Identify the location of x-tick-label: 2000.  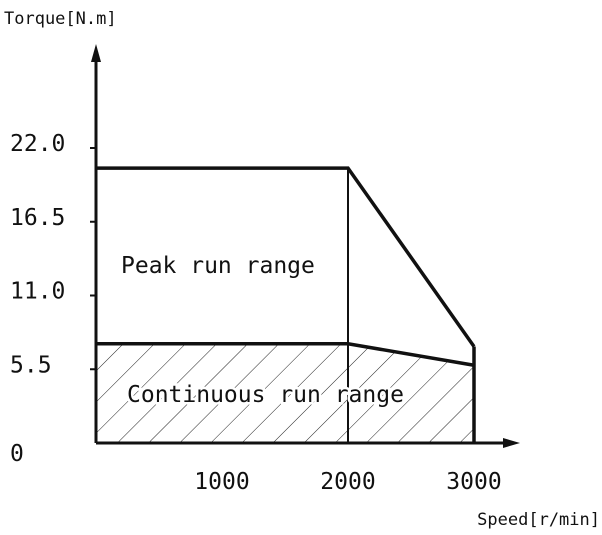
(347, 482).